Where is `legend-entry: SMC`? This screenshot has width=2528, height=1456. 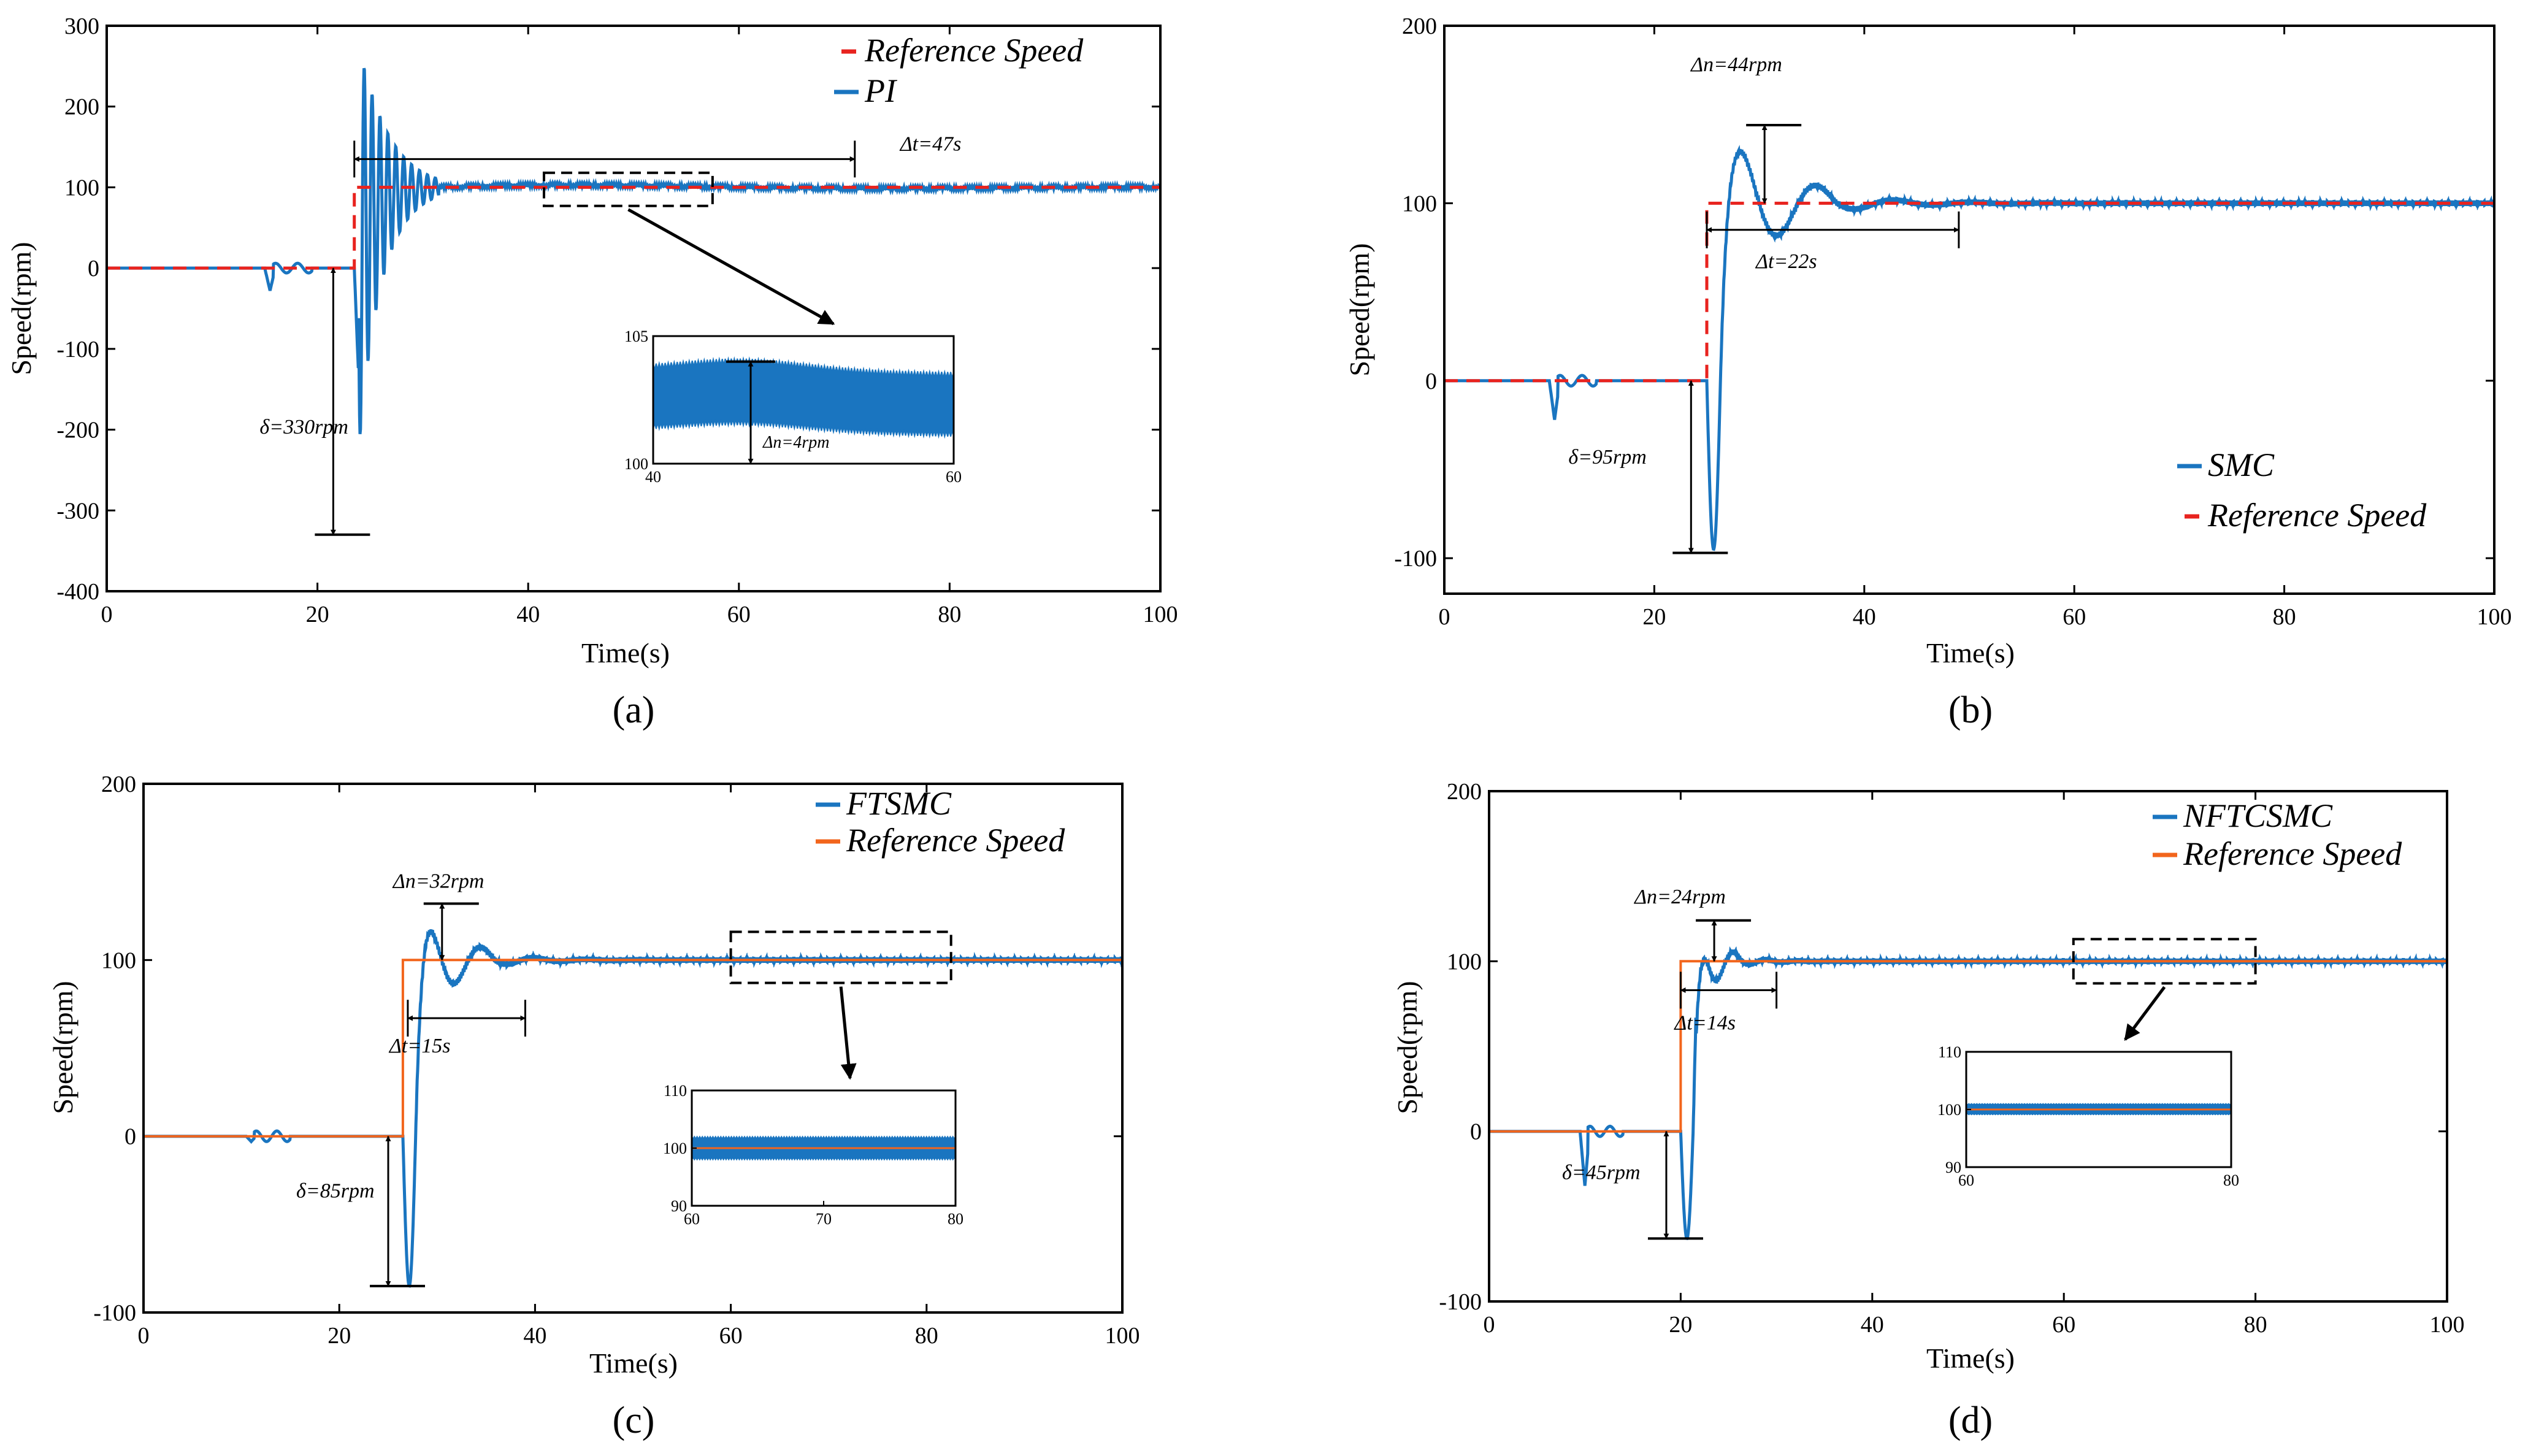 legend-entry: SMC is located at coordinates (2241, 464).